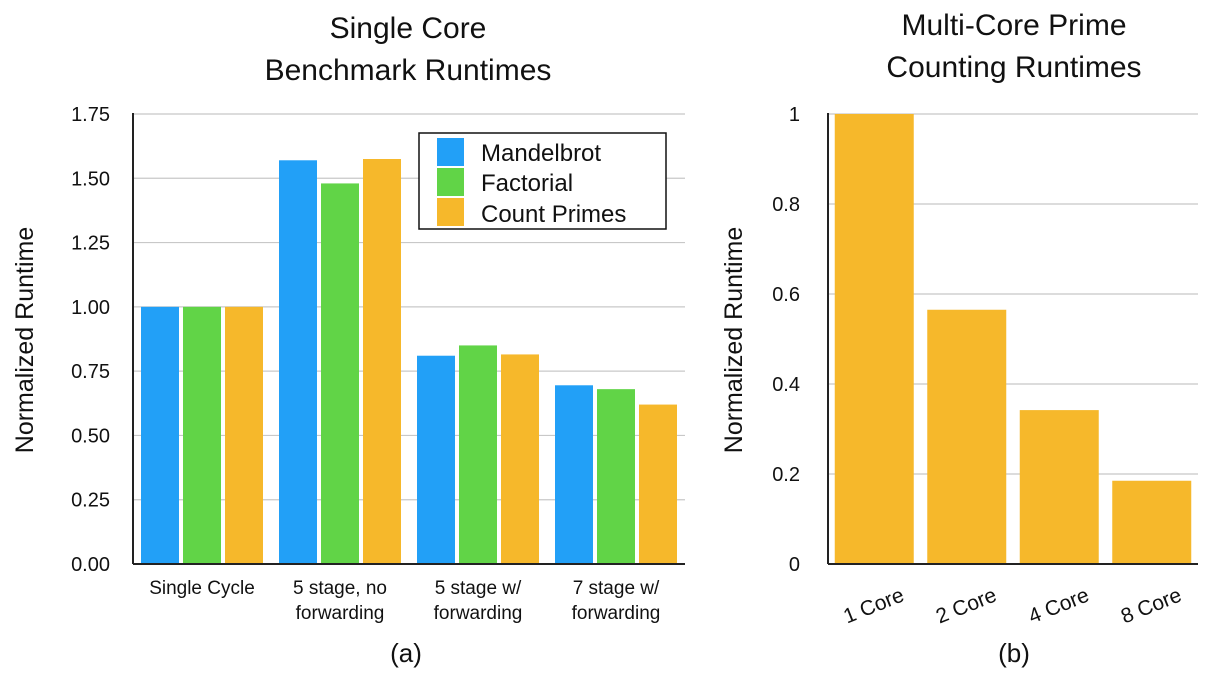 This screenshot has height=684, width=1216. What do you see at coordinates (1013, 67) in the screenshot?
I see `chart-b-title-line-2: Counting Runtimes` at bounding box center [1013, 67].